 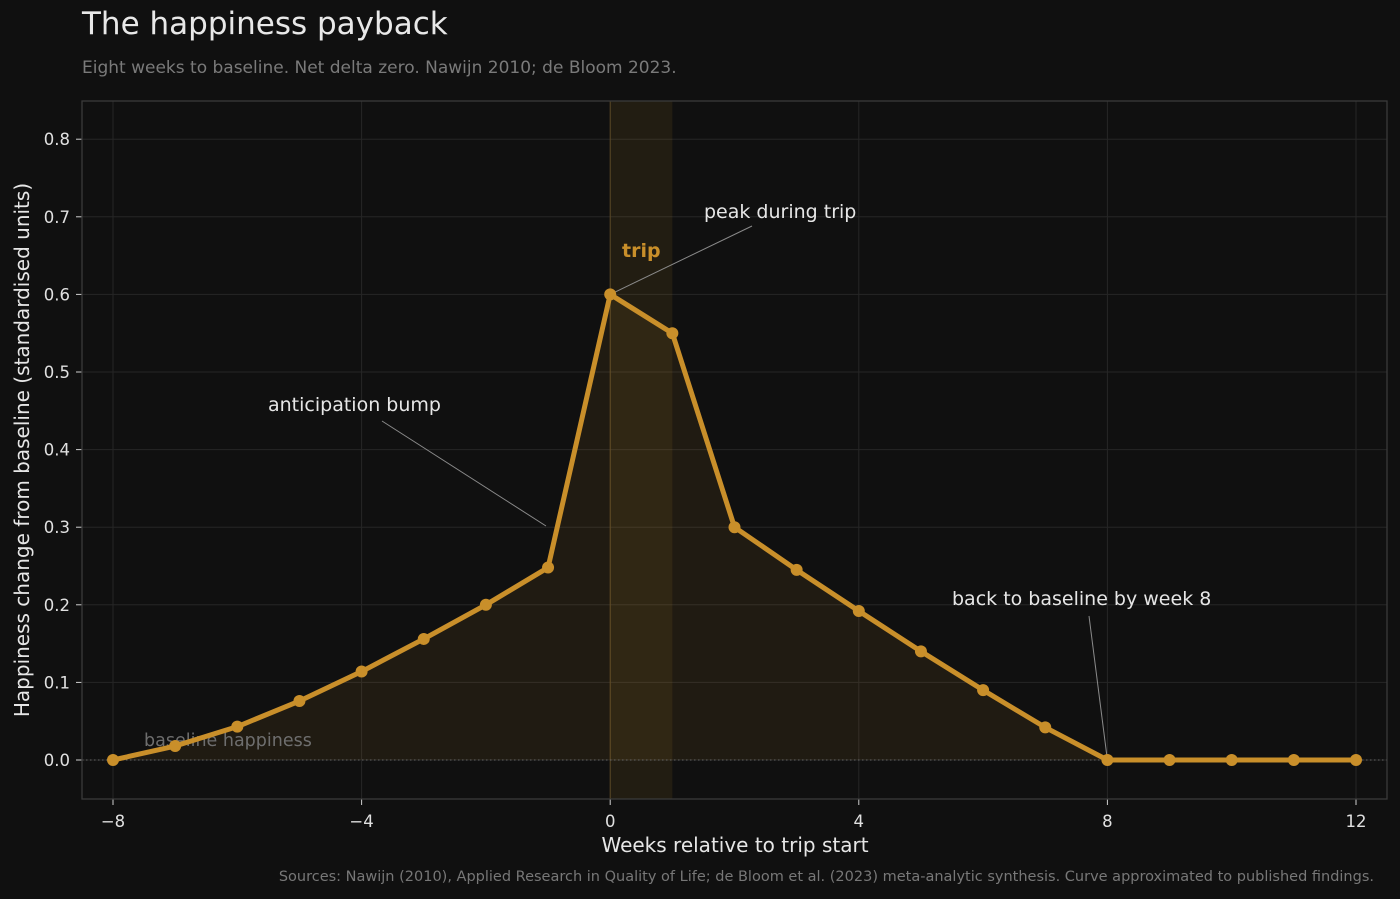 What do you see at coordinates (57, 682) in the screenshot?
I see `y-tick-label: 0.1` at bounding box center [57, 682].